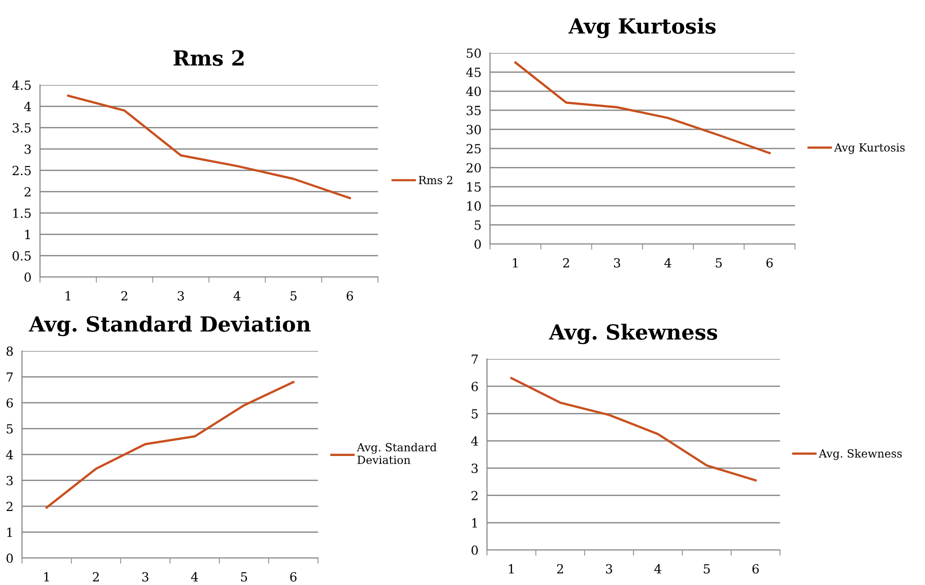  Describe the element at coordinates (21, 85) in the screenshot. I see `y-tick-label: 4.5` at that location.